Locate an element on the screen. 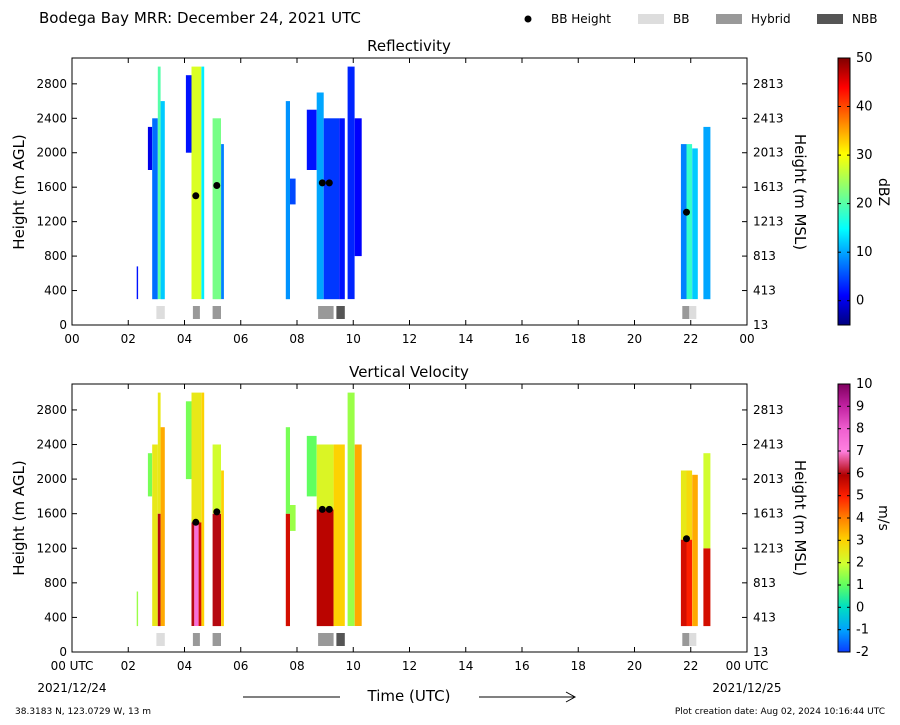 The height and width of the screenshot is (725, 900). x-tick-label: 22 is located at coordinates (690, 666).